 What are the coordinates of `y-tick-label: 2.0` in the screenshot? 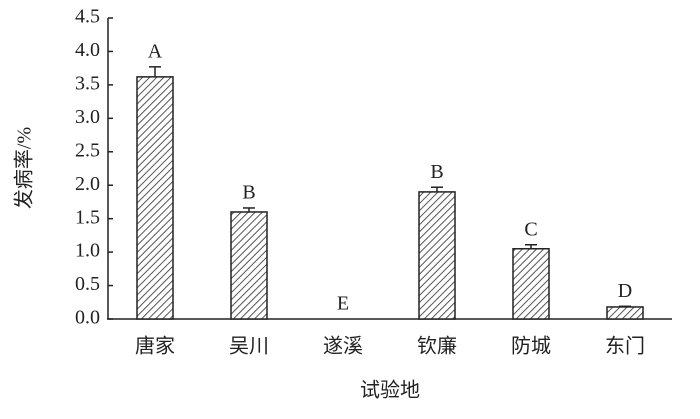 It's located at (87, 184).